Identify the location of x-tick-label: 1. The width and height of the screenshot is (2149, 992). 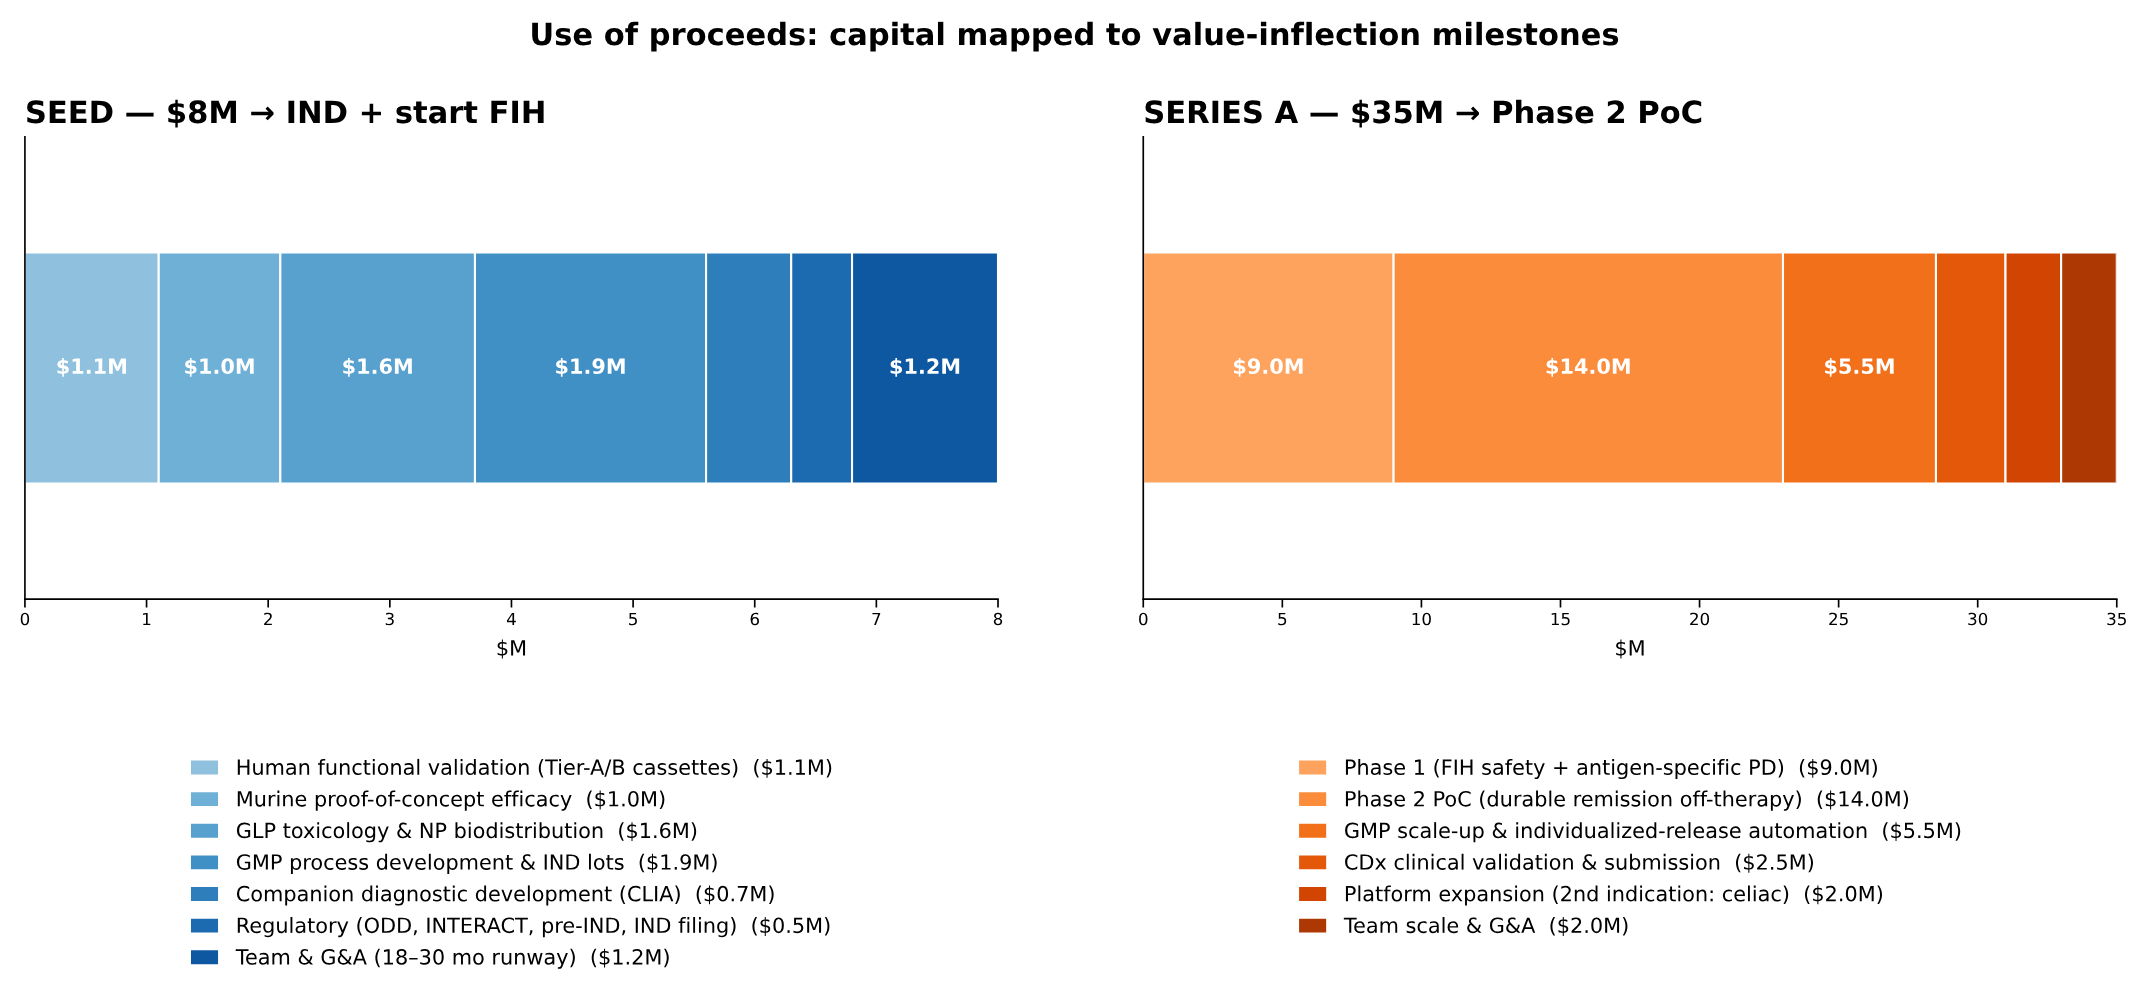
(147, 619).